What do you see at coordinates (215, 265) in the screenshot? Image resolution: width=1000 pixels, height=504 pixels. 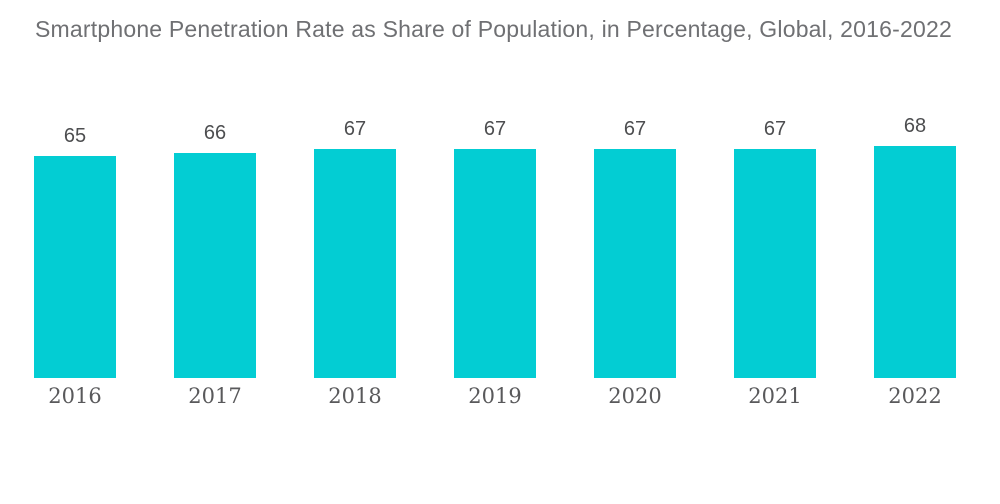 I see `bar-2017` at bounding box center [215, 265].